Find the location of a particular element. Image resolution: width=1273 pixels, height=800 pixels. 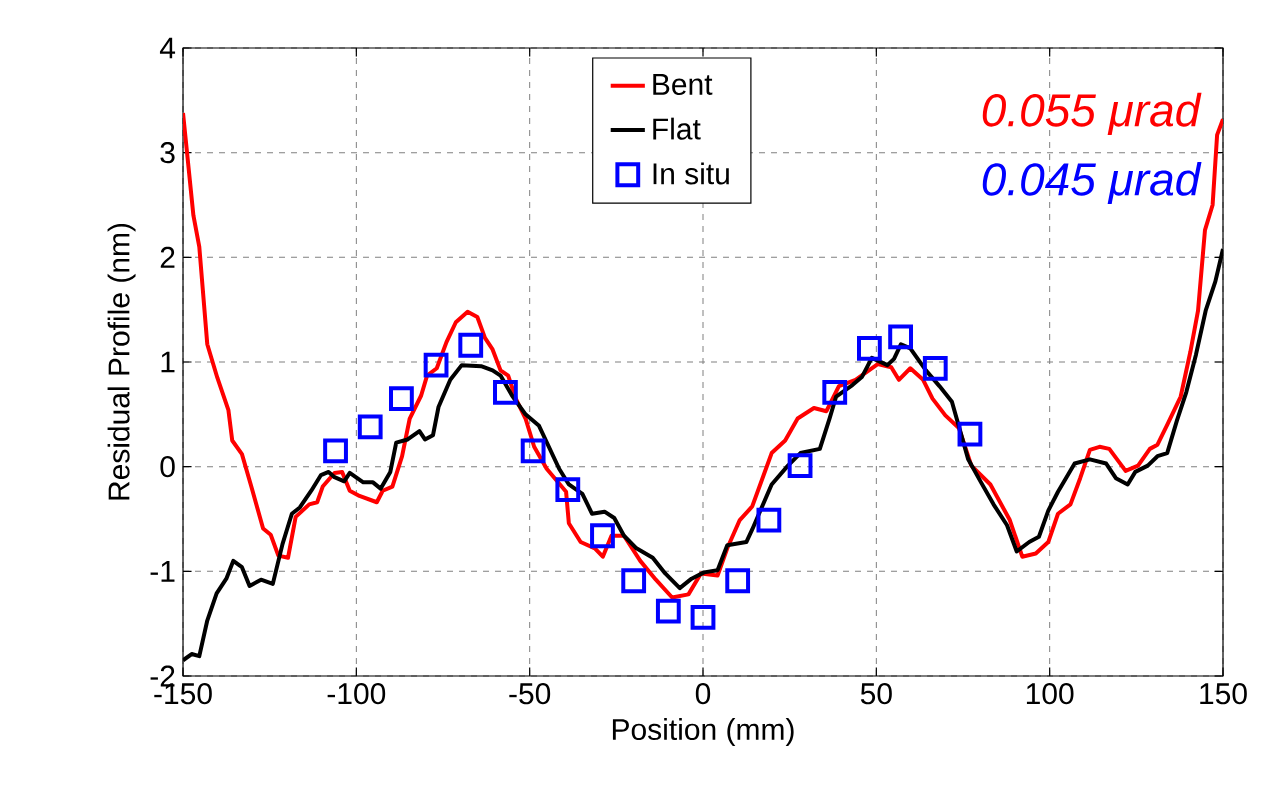

x-tick-label: 150 is located at coordinates (1223, 694).